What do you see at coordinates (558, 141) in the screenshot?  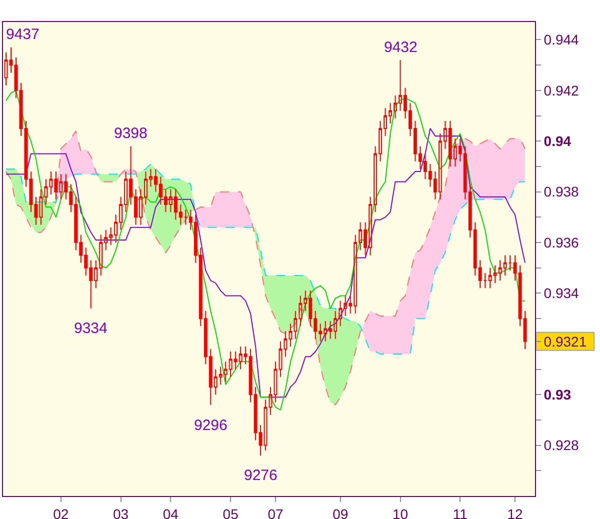 I see `y-tick-label: 0.94` at bounding box center [558, 141].